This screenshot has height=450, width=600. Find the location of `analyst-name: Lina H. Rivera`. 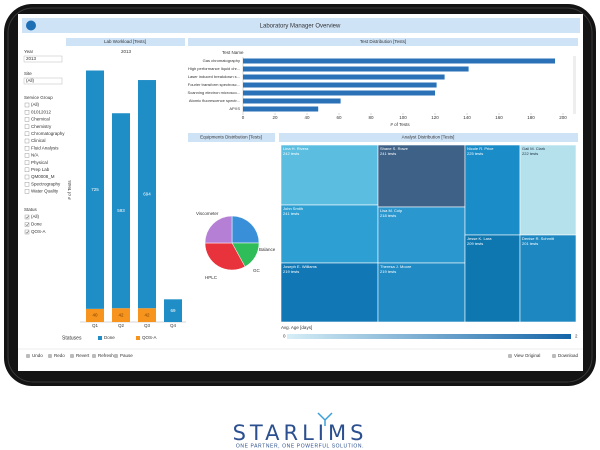

analyst-name: Lina H. Rivera is located at coordinates (296, 148).